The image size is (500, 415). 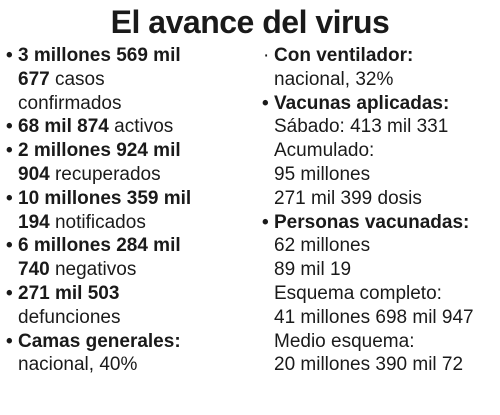 What do you see at coordinates (77, 79) in the screenshot?
I see `stat-label: casos` at bounding box center [77, 79].